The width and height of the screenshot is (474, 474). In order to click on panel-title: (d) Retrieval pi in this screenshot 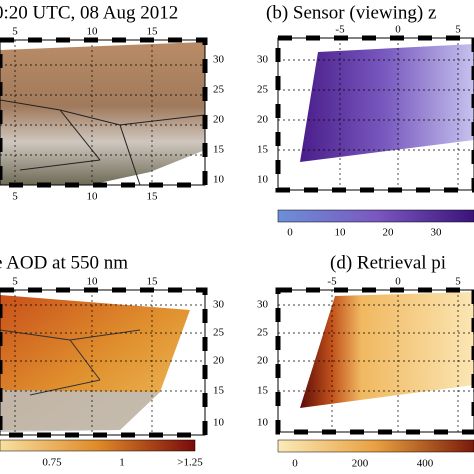, I will do `click(388, 262)`.